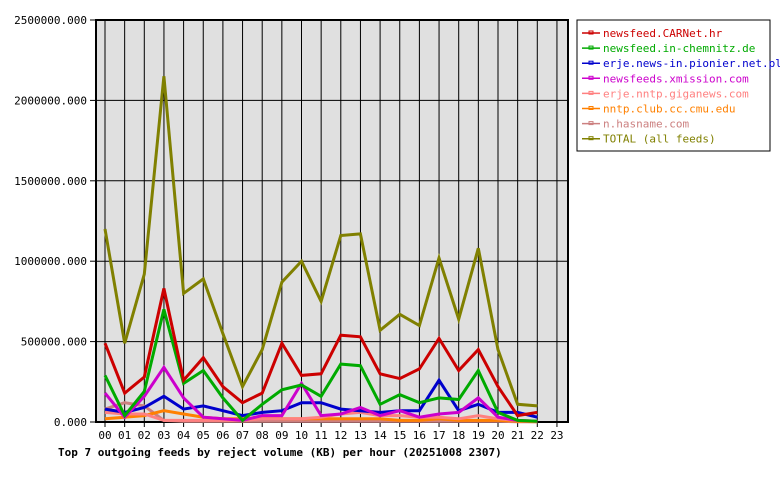 The height and width of the screenshot is (480, 780). Describe the element at coordinates (124, 435) in the screenshot. I see `x-tick-label: 01` at that location.